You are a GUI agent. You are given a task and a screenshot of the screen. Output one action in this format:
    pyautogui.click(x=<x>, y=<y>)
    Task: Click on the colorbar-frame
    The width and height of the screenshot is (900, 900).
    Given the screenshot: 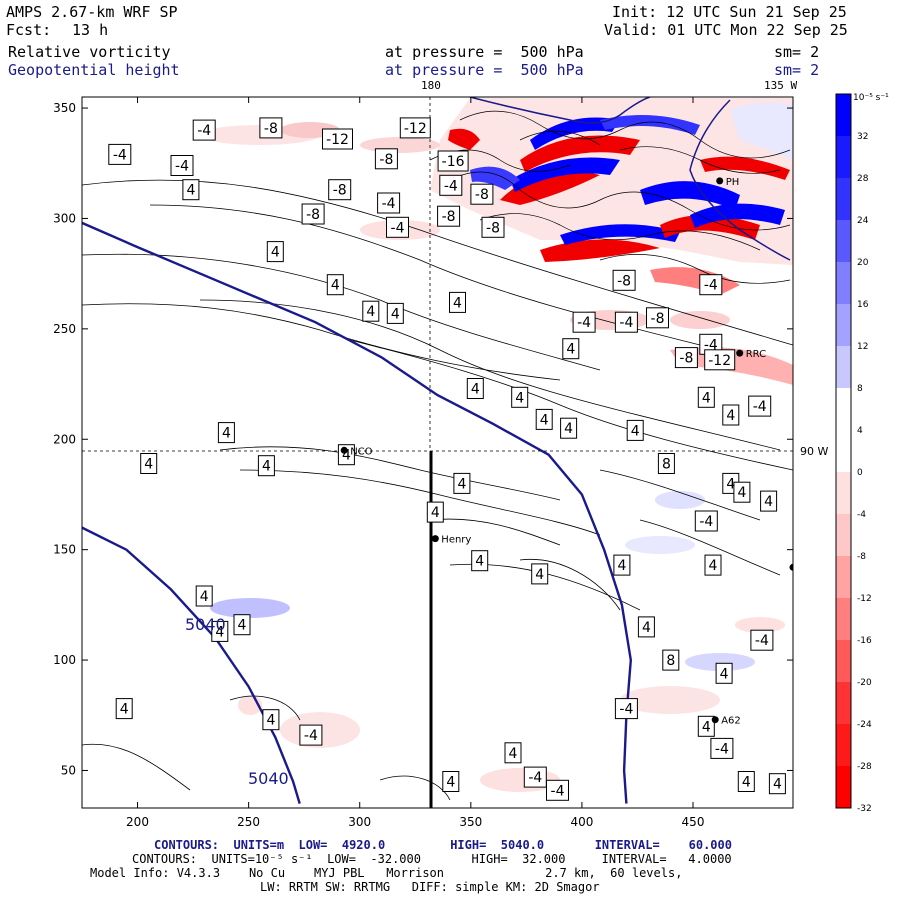 What is the action you would take?
    pyautogui.click(x=843, y=451)
    